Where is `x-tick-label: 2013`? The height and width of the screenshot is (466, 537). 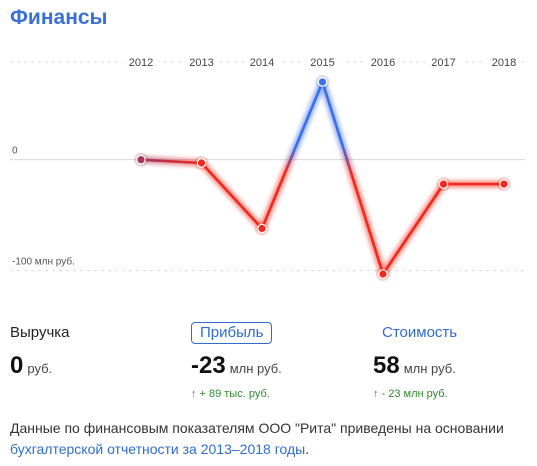 x-tick-label: 2013 is located at coordinates (201, 63).